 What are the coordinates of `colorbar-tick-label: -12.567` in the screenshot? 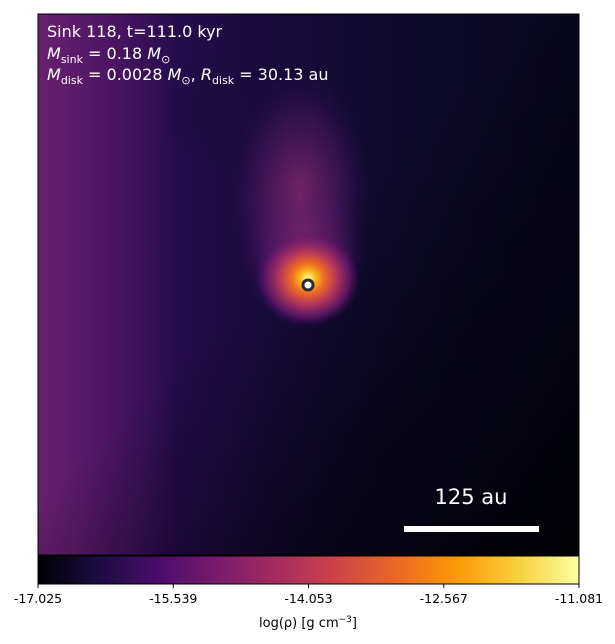 It's located at (444, 598).